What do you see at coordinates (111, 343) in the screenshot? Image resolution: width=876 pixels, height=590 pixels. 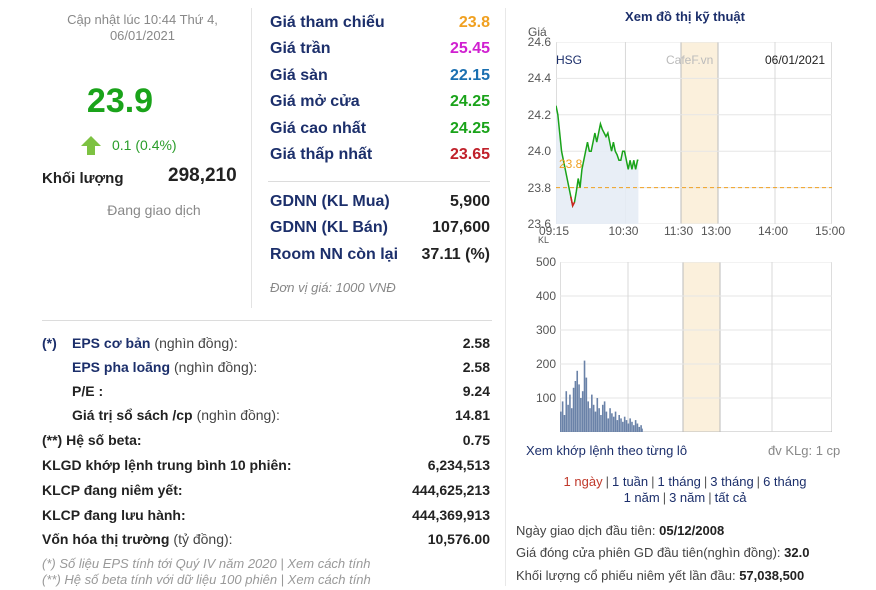 I see `stat-name: EPS cơ bản` at bounding box center [111, 343].